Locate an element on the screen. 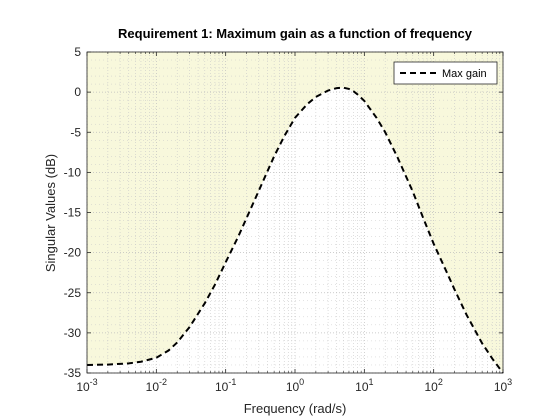 The width and height of the screenshot is (560, 420). x-tick-label: 10⁻² is located at coordinates (156, 385).